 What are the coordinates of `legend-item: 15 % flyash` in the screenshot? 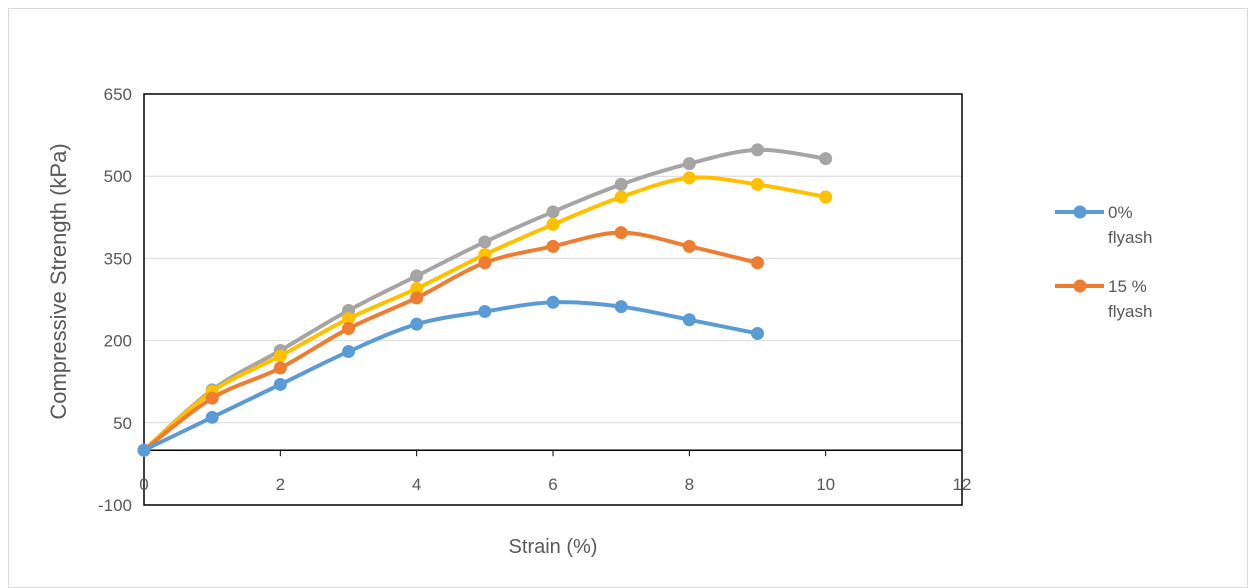 It's located at (1103, 299).